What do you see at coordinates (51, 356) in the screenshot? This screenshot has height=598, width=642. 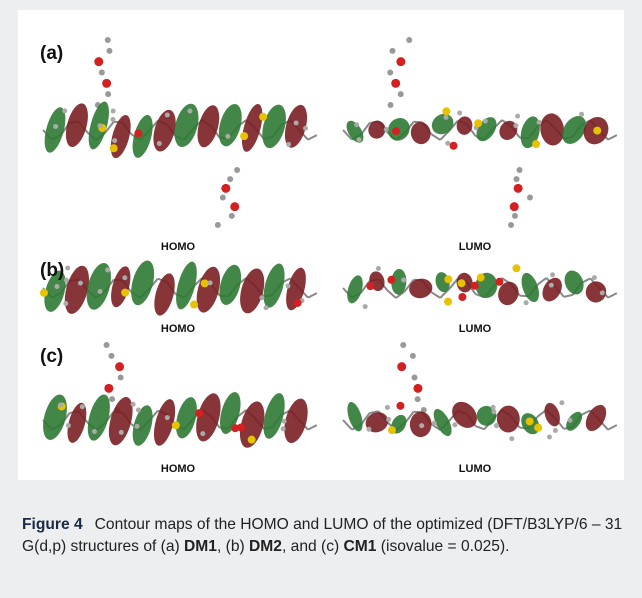 I see `panel-label: (c)` at bounding box center [51, 356].